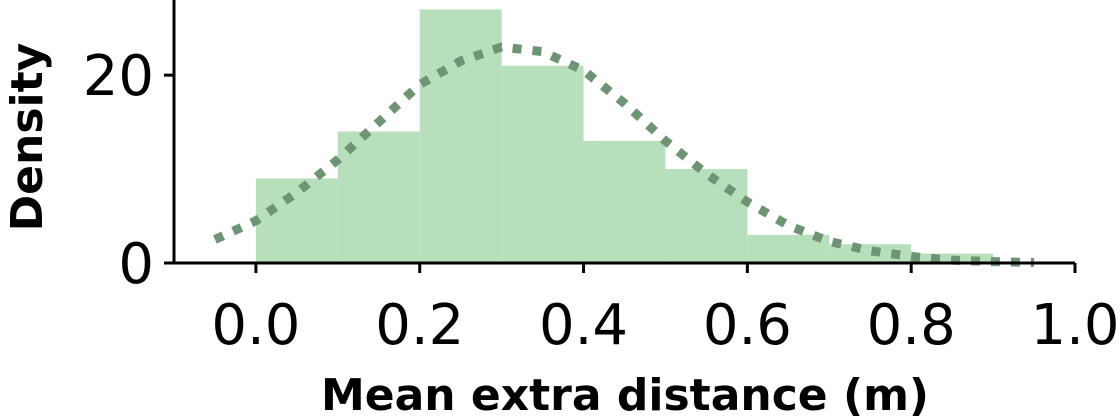 This screenshot has width=1120, height=420. What do you see at coordinates (583, 325) in the screenshot?
I see `x-tick-label: 0.4` at bounding box center [583, 325].